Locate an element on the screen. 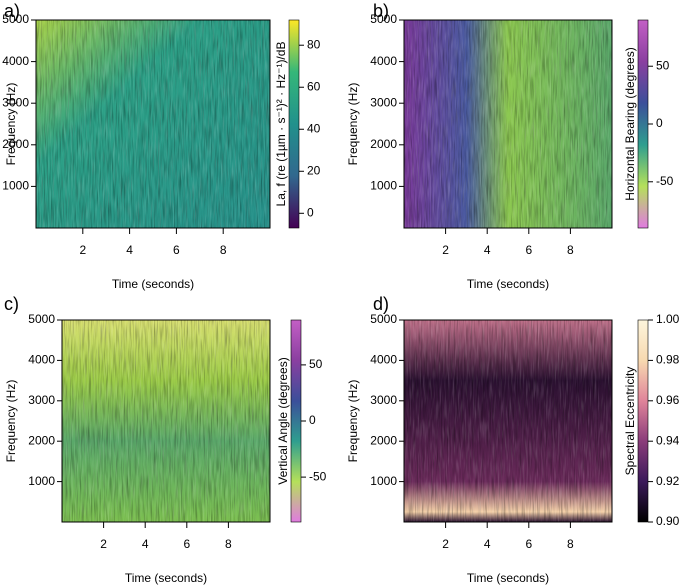  panel-label: a) is located at coordinates (12, 11).